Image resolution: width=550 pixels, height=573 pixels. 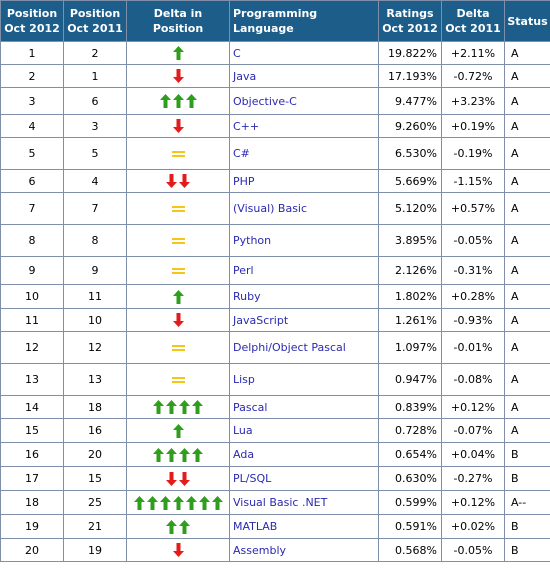 I want to click on position-2012-cell: 7, so click(x=32, y=208).